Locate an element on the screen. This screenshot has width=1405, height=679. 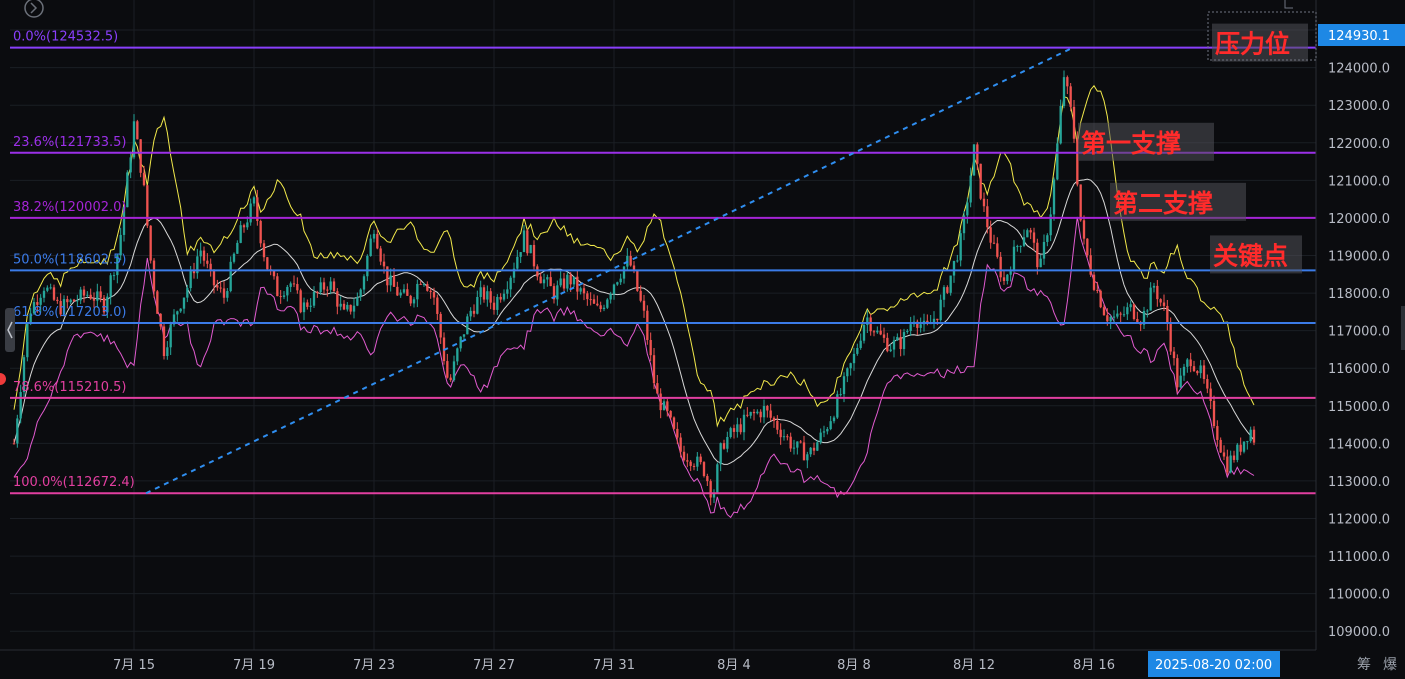
annotation-text: 第一支撑 is located at coordinates (1131, 143).